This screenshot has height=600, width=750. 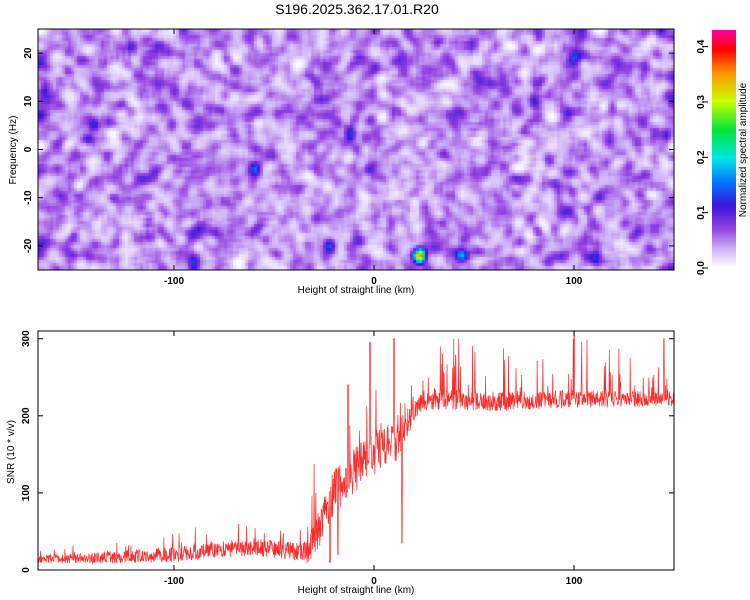 What do you see at coordinates (28, 245) in the screenshot?
I see `spectrogram-y-tick-label: -20` at bounding box center [28, 245].